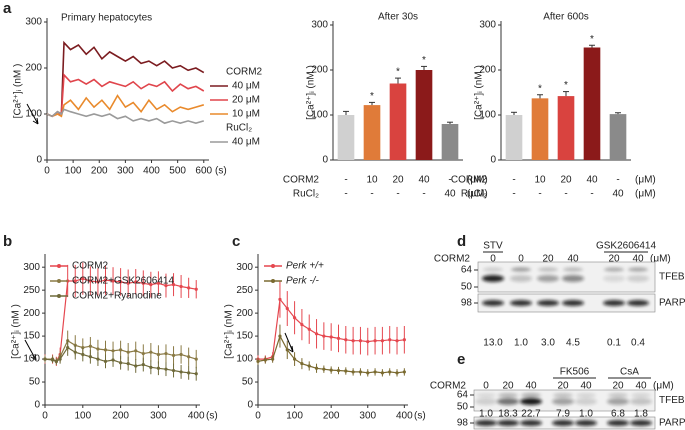 This screenshot has height=430, width=685. What do you see at coordinates (461, 241) in the screenshot?
I see `panel-label: d` at bounding box center [461, 241].